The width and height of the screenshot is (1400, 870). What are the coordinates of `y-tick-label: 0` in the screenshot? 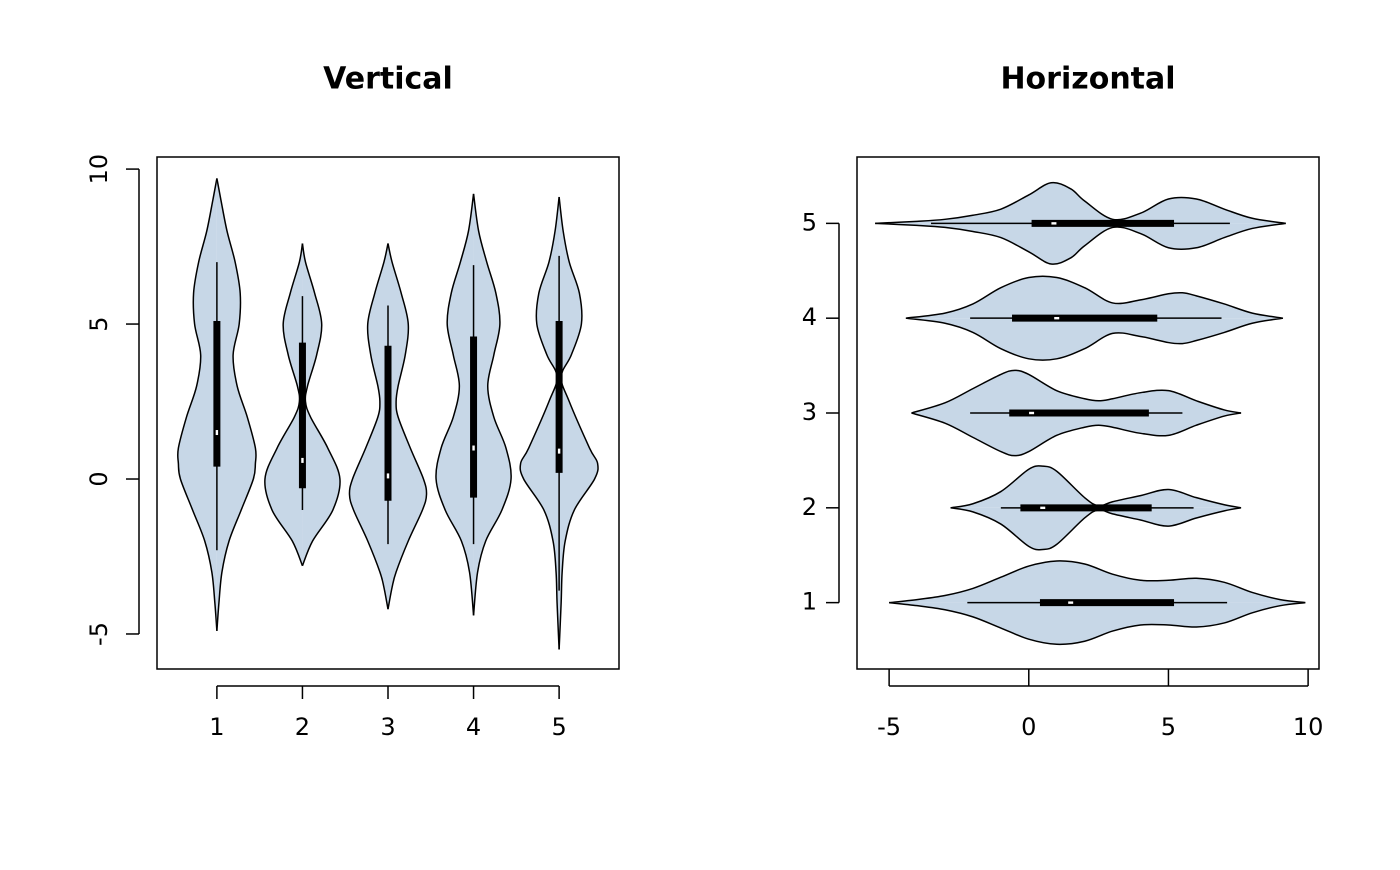 It's located at (99, 478).